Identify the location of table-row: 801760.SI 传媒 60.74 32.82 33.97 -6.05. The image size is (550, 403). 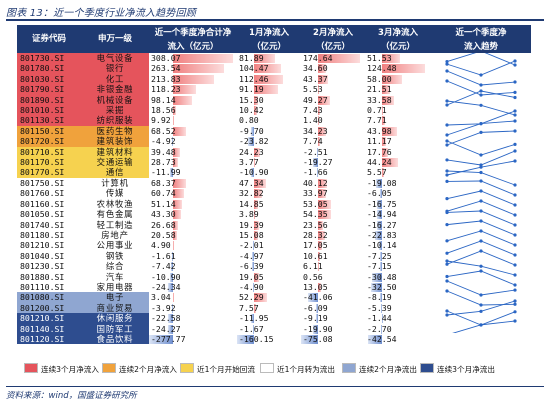
(274, 193).